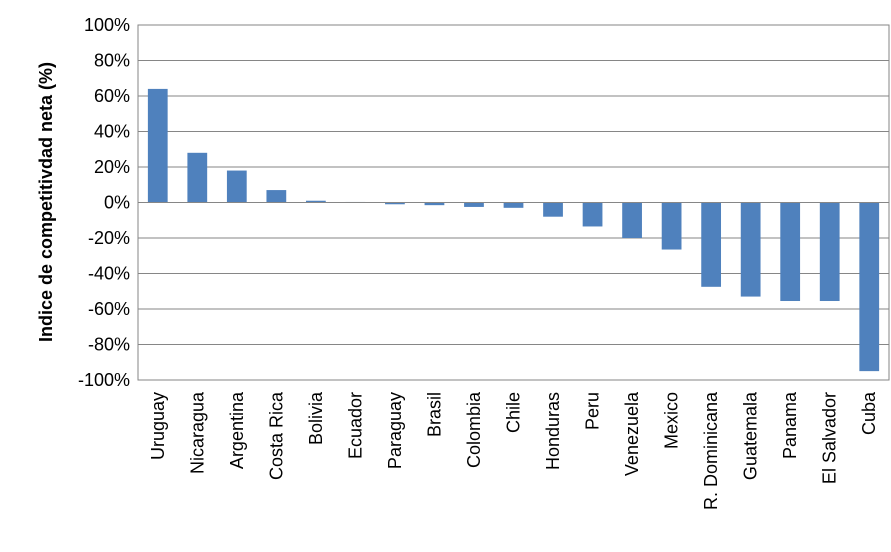  What do you see at coordinates (112, 96) in the screenshot?
I see `y-tick-label: 60%` at bounding box center [112, 96].